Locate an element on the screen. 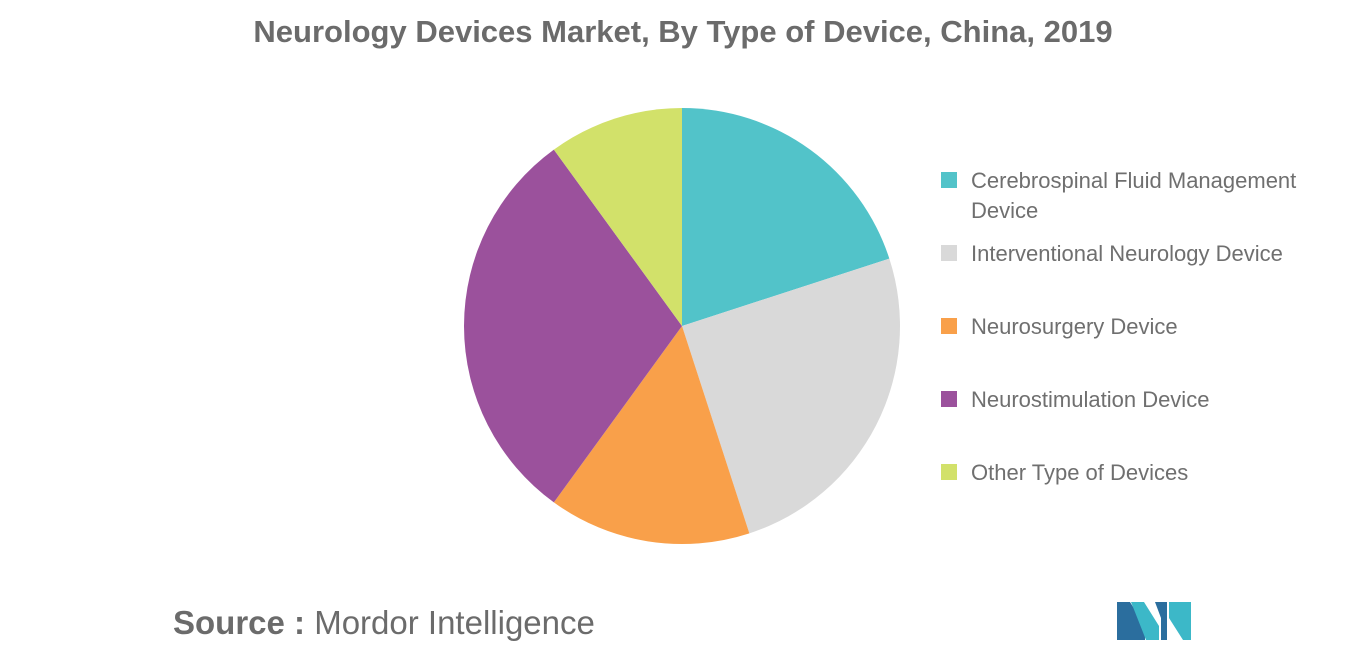  legend-item-4: Other Type of Devices is located at coordinates (1141, 473).